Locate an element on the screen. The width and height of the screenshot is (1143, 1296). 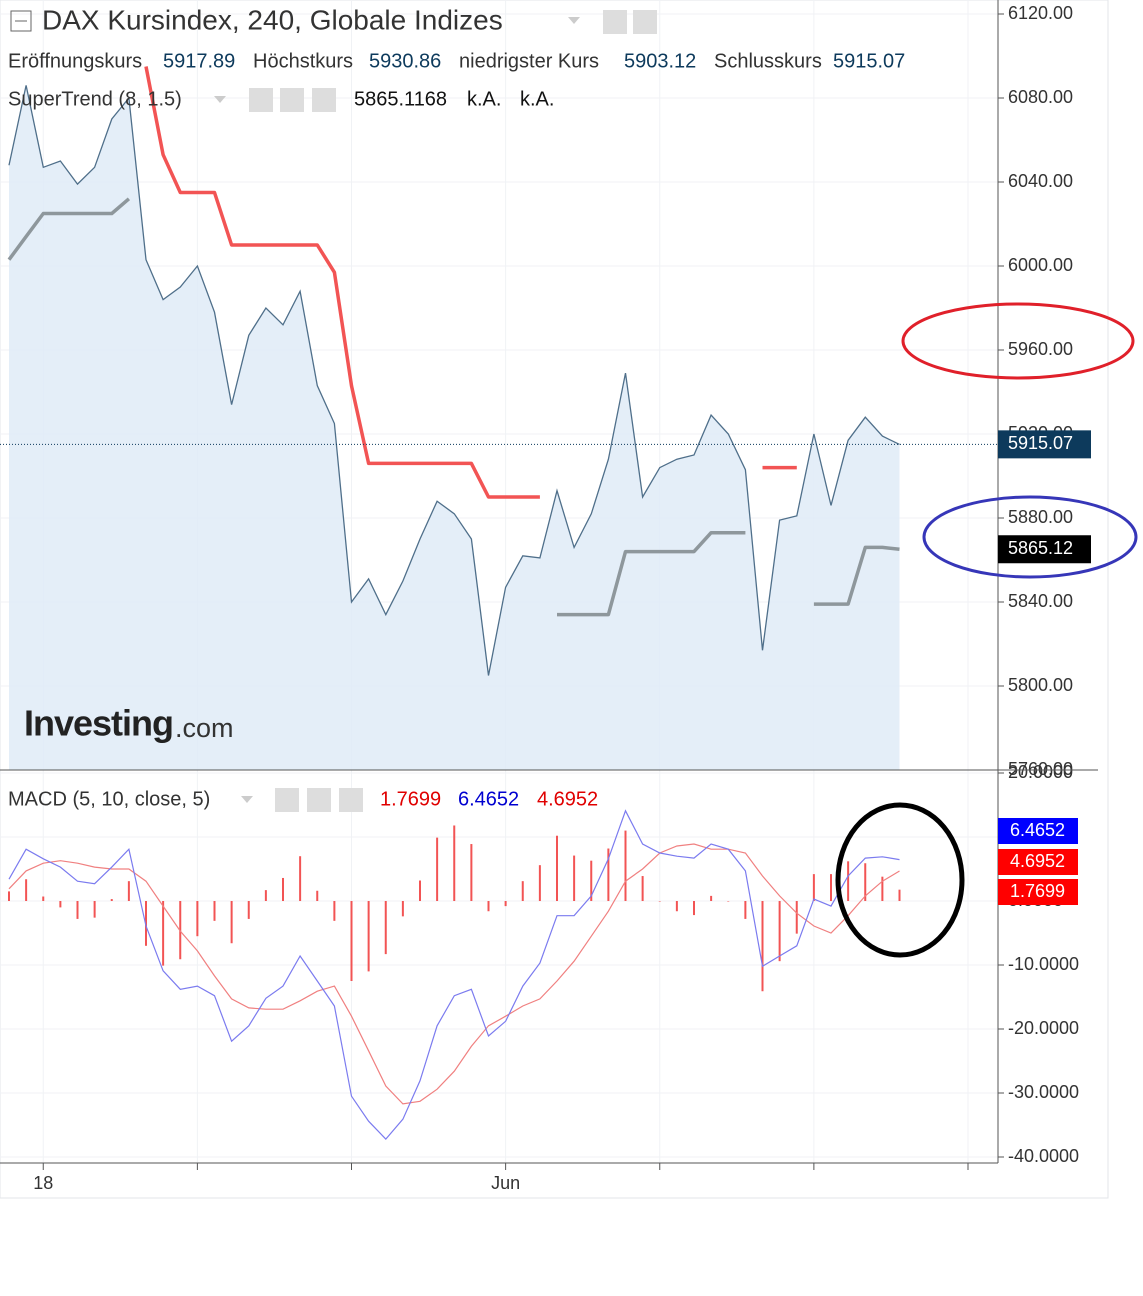
y-tick-label: -30.0000 is located at coordinates (1043, 1092).